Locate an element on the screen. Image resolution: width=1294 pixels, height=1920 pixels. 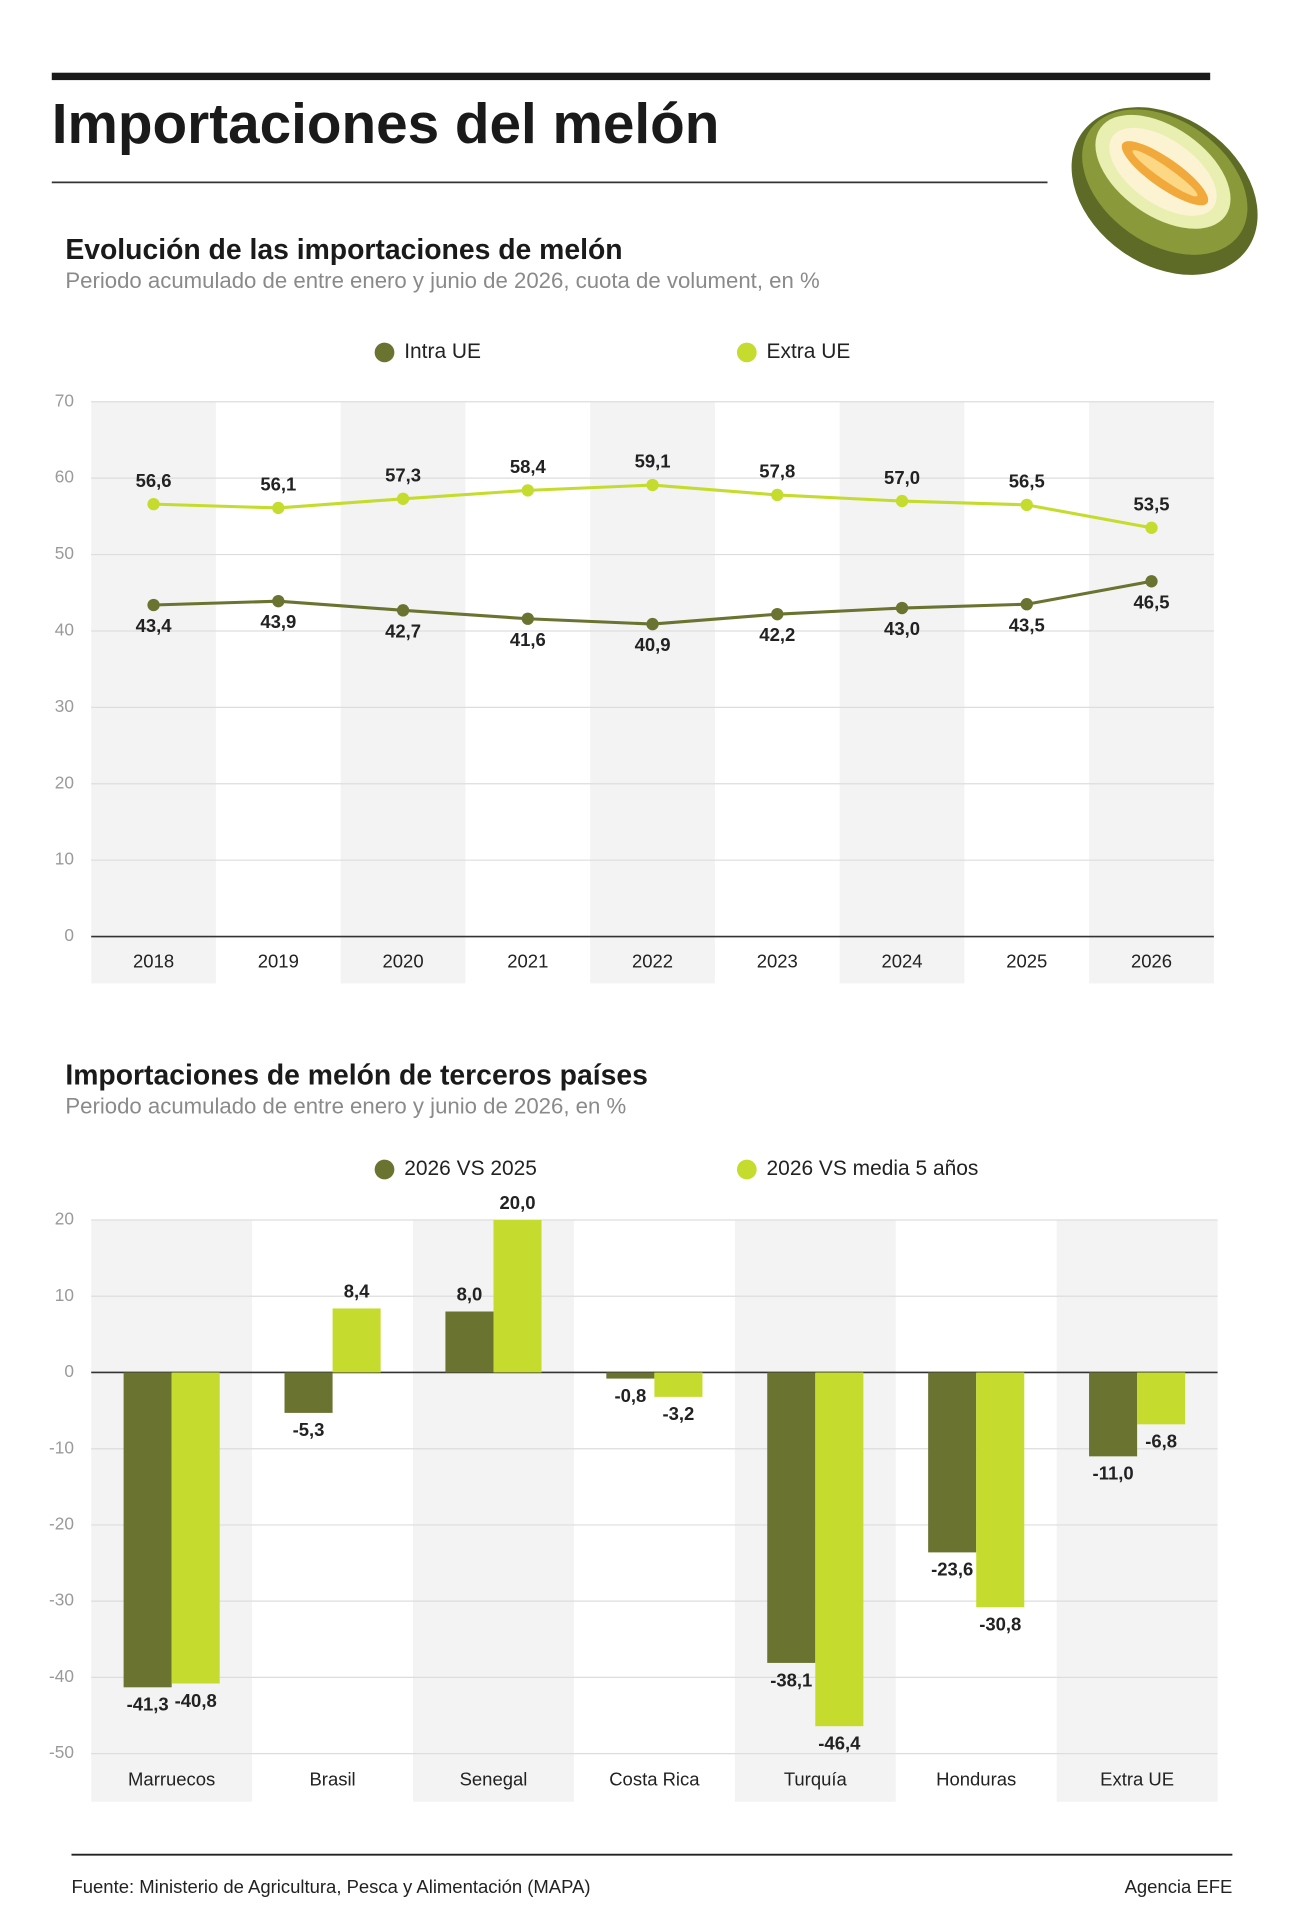
x-tick-label: Senegal is located at coordinates (494, 1779).